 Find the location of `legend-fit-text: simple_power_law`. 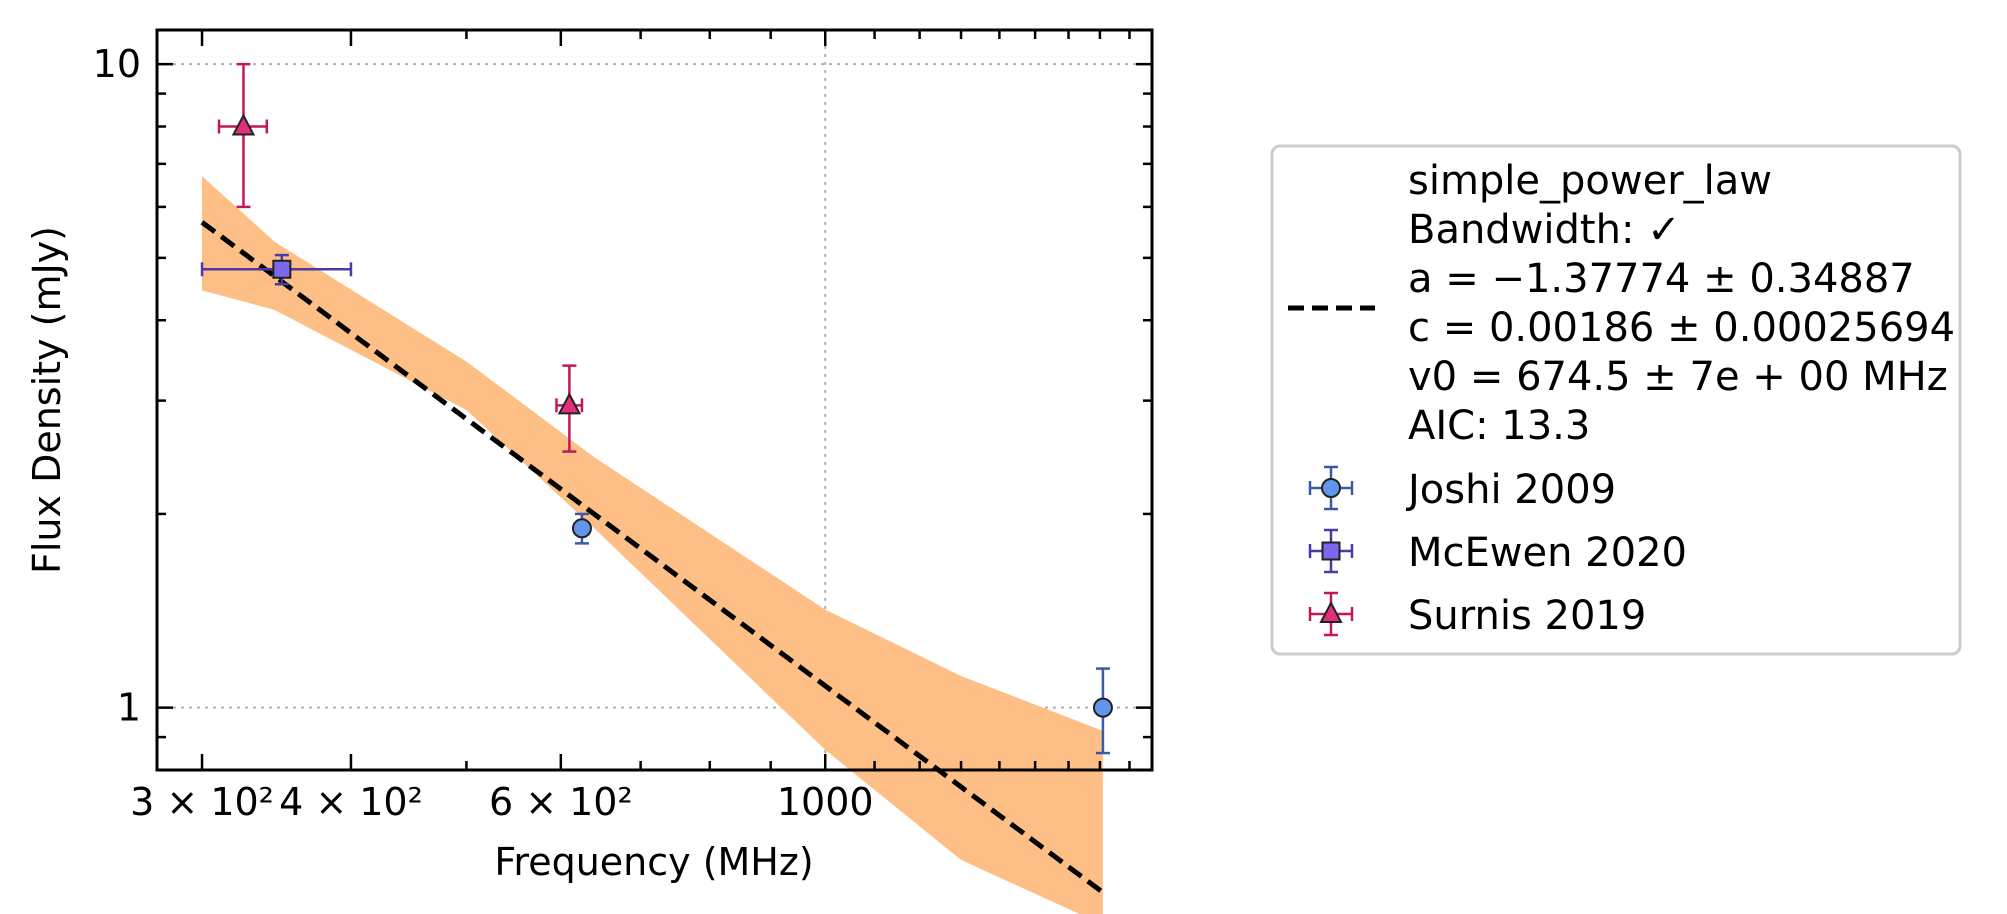

legend-fit-text: simple_power_law is located at coordinates (1590, 181).